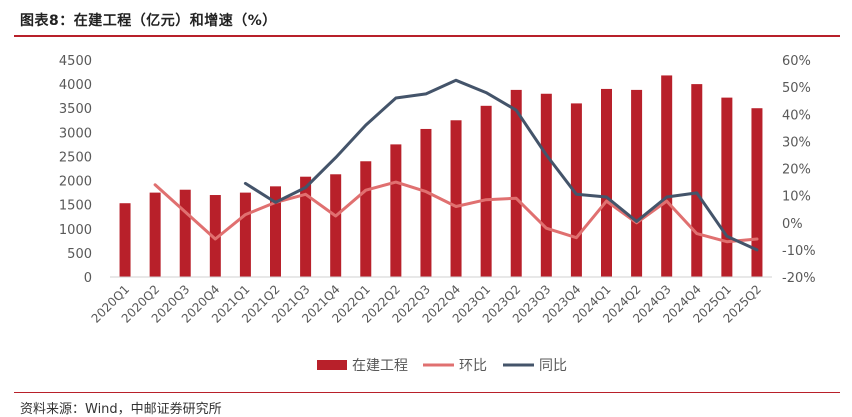  Describe the element at coordinates (426, 202) in the screenshot. I see `bar-2022Q3` at that location.